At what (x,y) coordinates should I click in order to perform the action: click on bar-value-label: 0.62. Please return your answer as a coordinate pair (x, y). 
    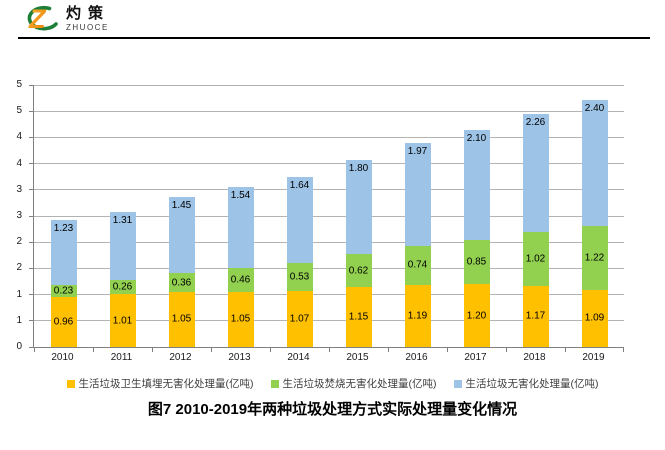
    Looking at the image, I should click on (358, 270).